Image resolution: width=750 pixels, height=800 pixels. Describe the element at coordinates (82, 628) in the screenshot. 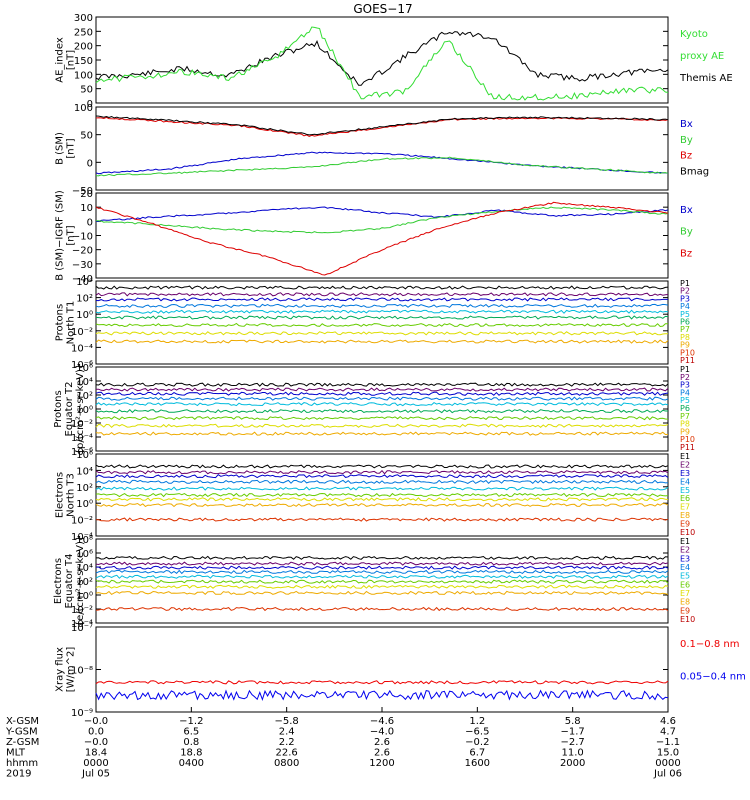

I see `y-tick-label: 10⁻⁷` at that location.